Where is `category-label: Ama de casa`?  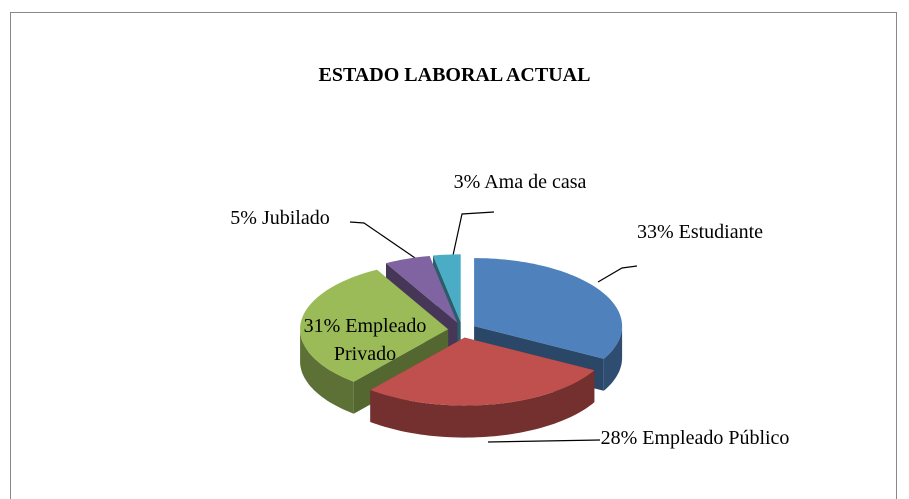
category-label: Ama de casa is located at coordinates (535, 182).